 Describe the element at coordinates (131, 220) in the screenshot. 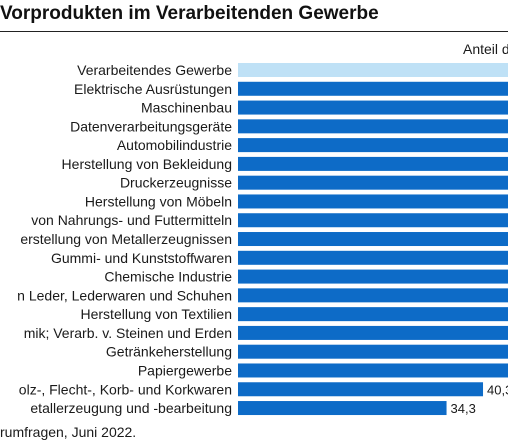

I see `category-label-8: von Nahrungs- und Futtermitteln` at that location.